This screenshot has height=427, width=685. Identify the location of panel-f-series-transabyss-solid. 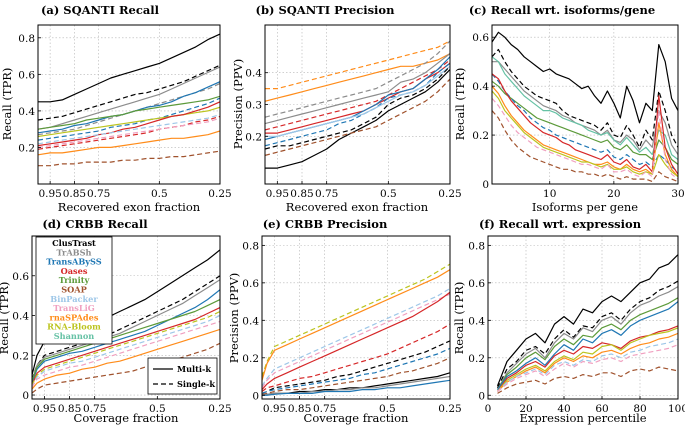
(587, 345).